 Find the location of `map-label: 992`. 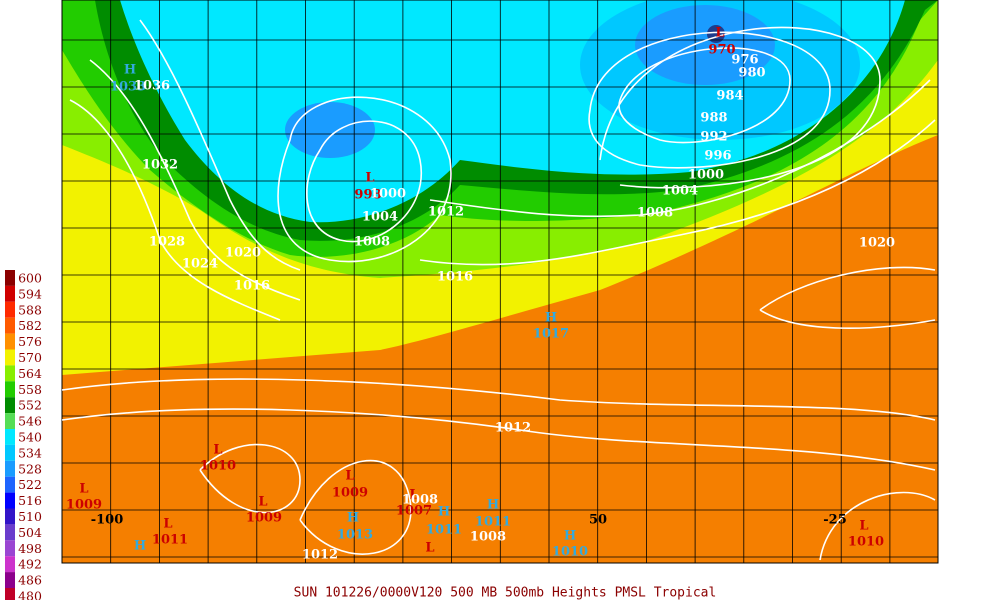

map-label: 992 is located at coordinates (713, 137).